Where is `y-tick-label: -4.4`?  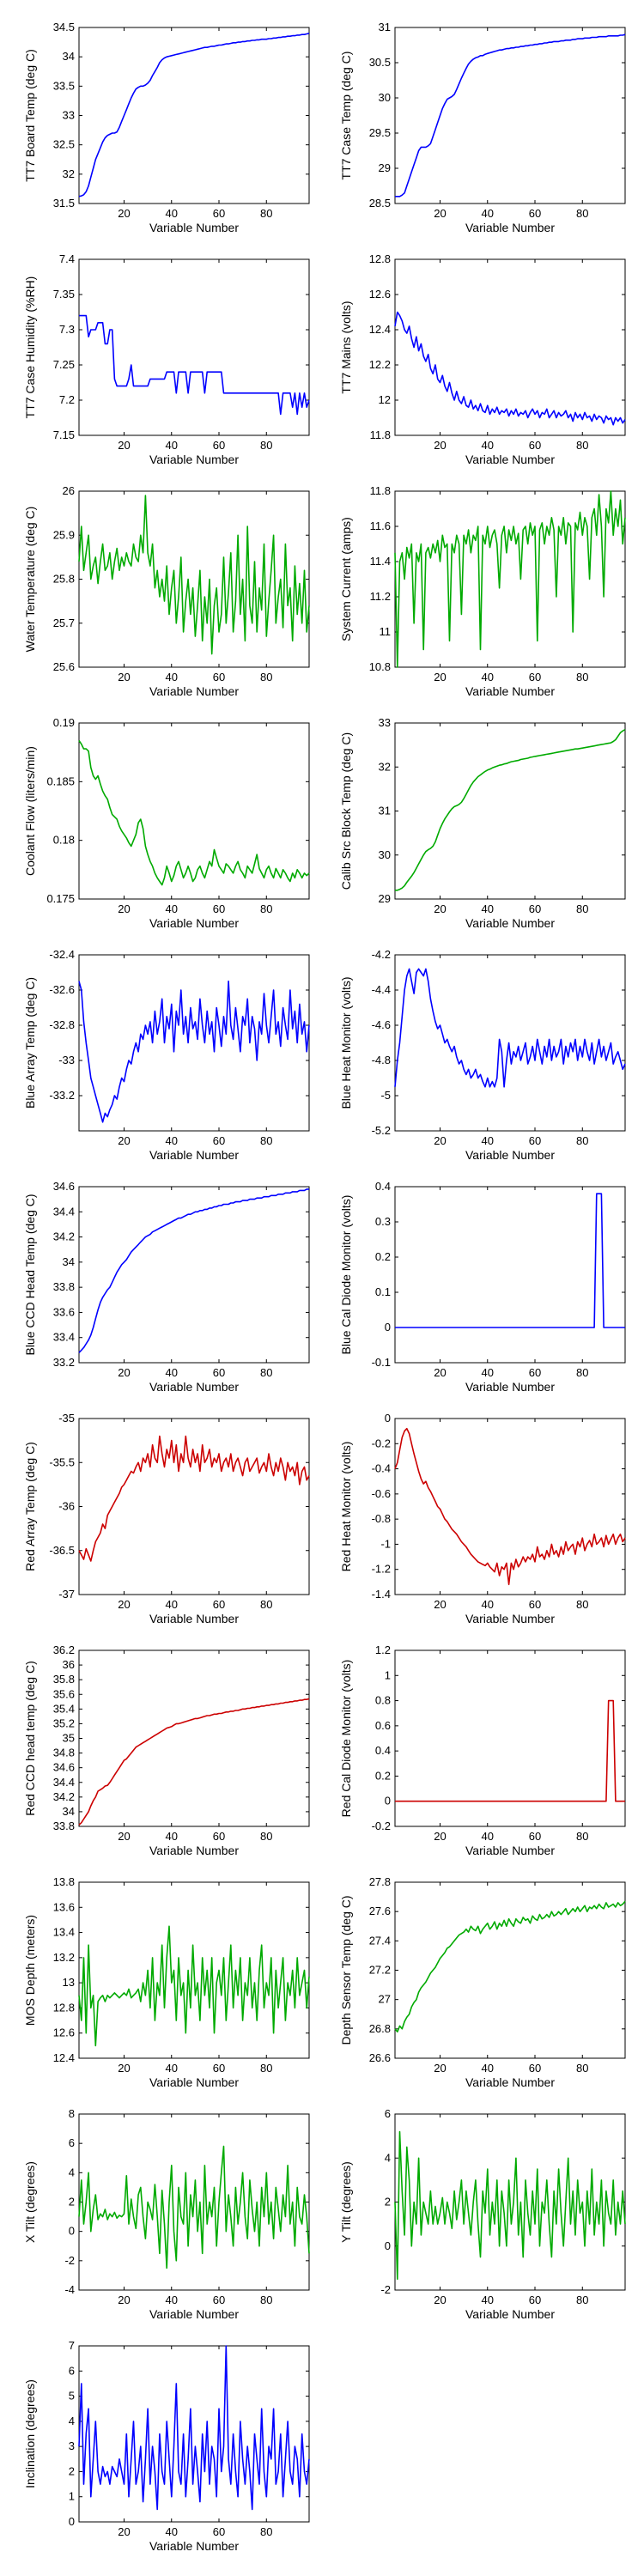
y-tick-label: -4.4 is located at coordinates (381, 990).